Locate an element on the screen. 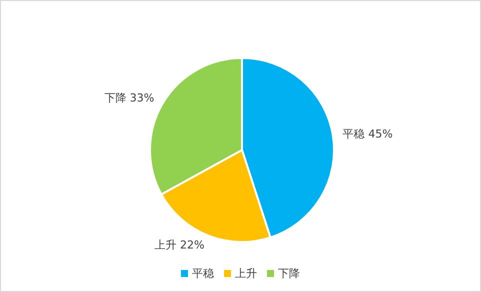  slice-label: 下降 is located at coordinates (115, 98).